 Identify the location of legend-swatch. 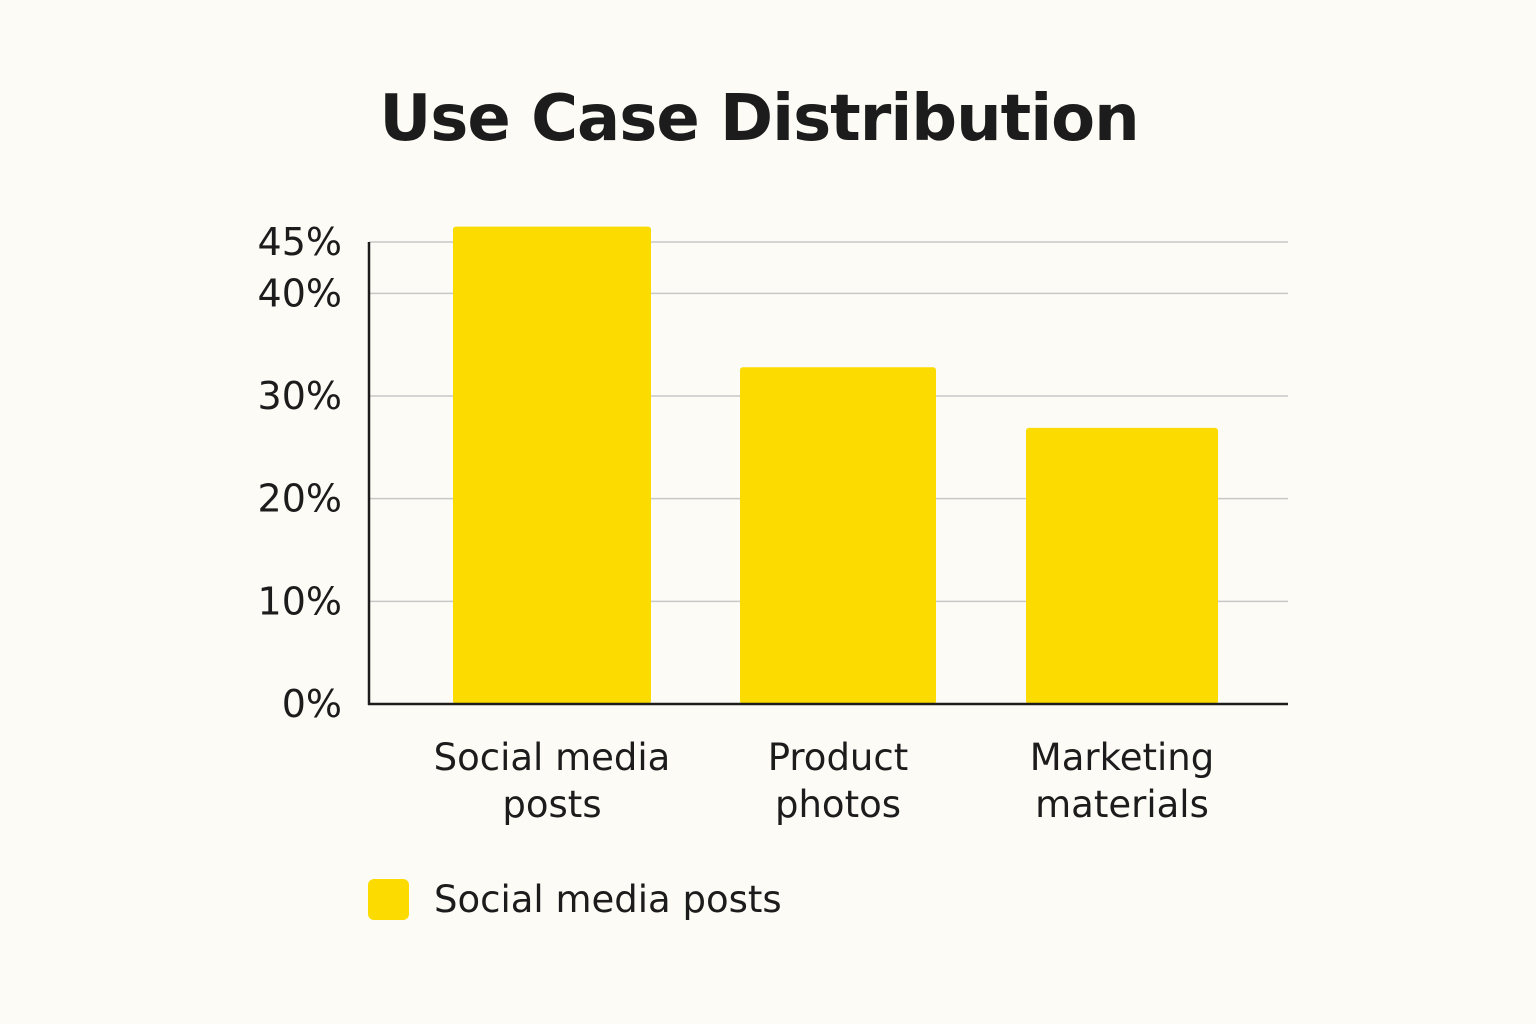
(388, 899).